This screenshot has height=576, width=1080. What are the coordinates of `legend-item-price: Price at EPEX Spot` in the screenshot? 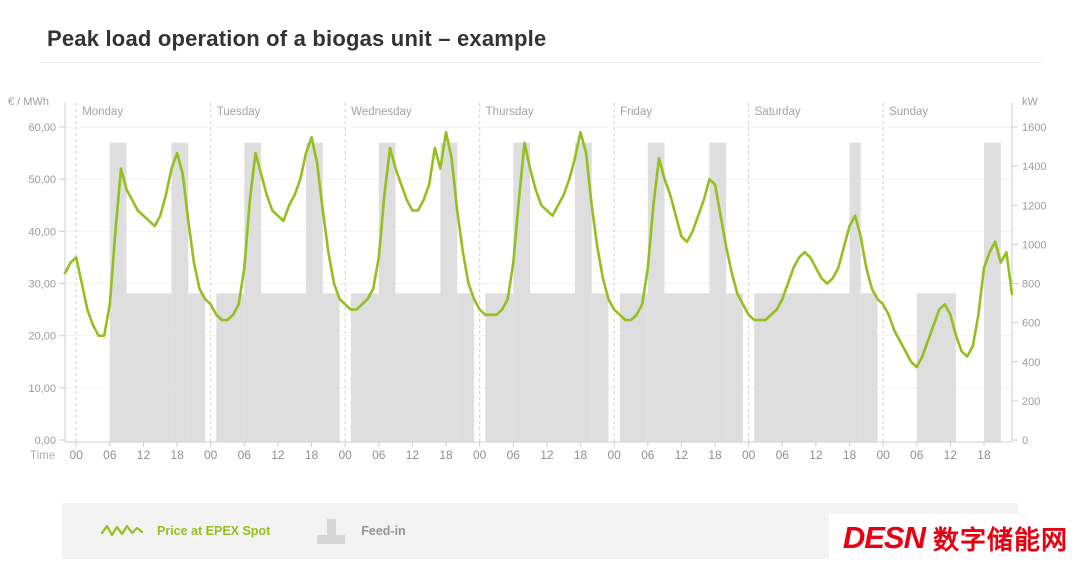 It's located at (185, 531).